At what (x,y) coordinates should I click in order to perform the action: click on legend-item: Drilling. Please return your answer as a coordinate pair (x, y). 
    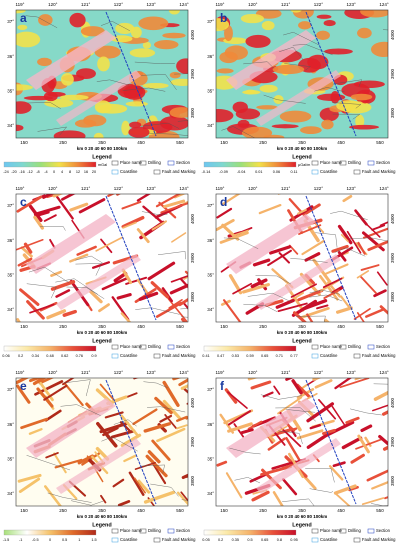
    Looking at the image, I should click on (154, 162).